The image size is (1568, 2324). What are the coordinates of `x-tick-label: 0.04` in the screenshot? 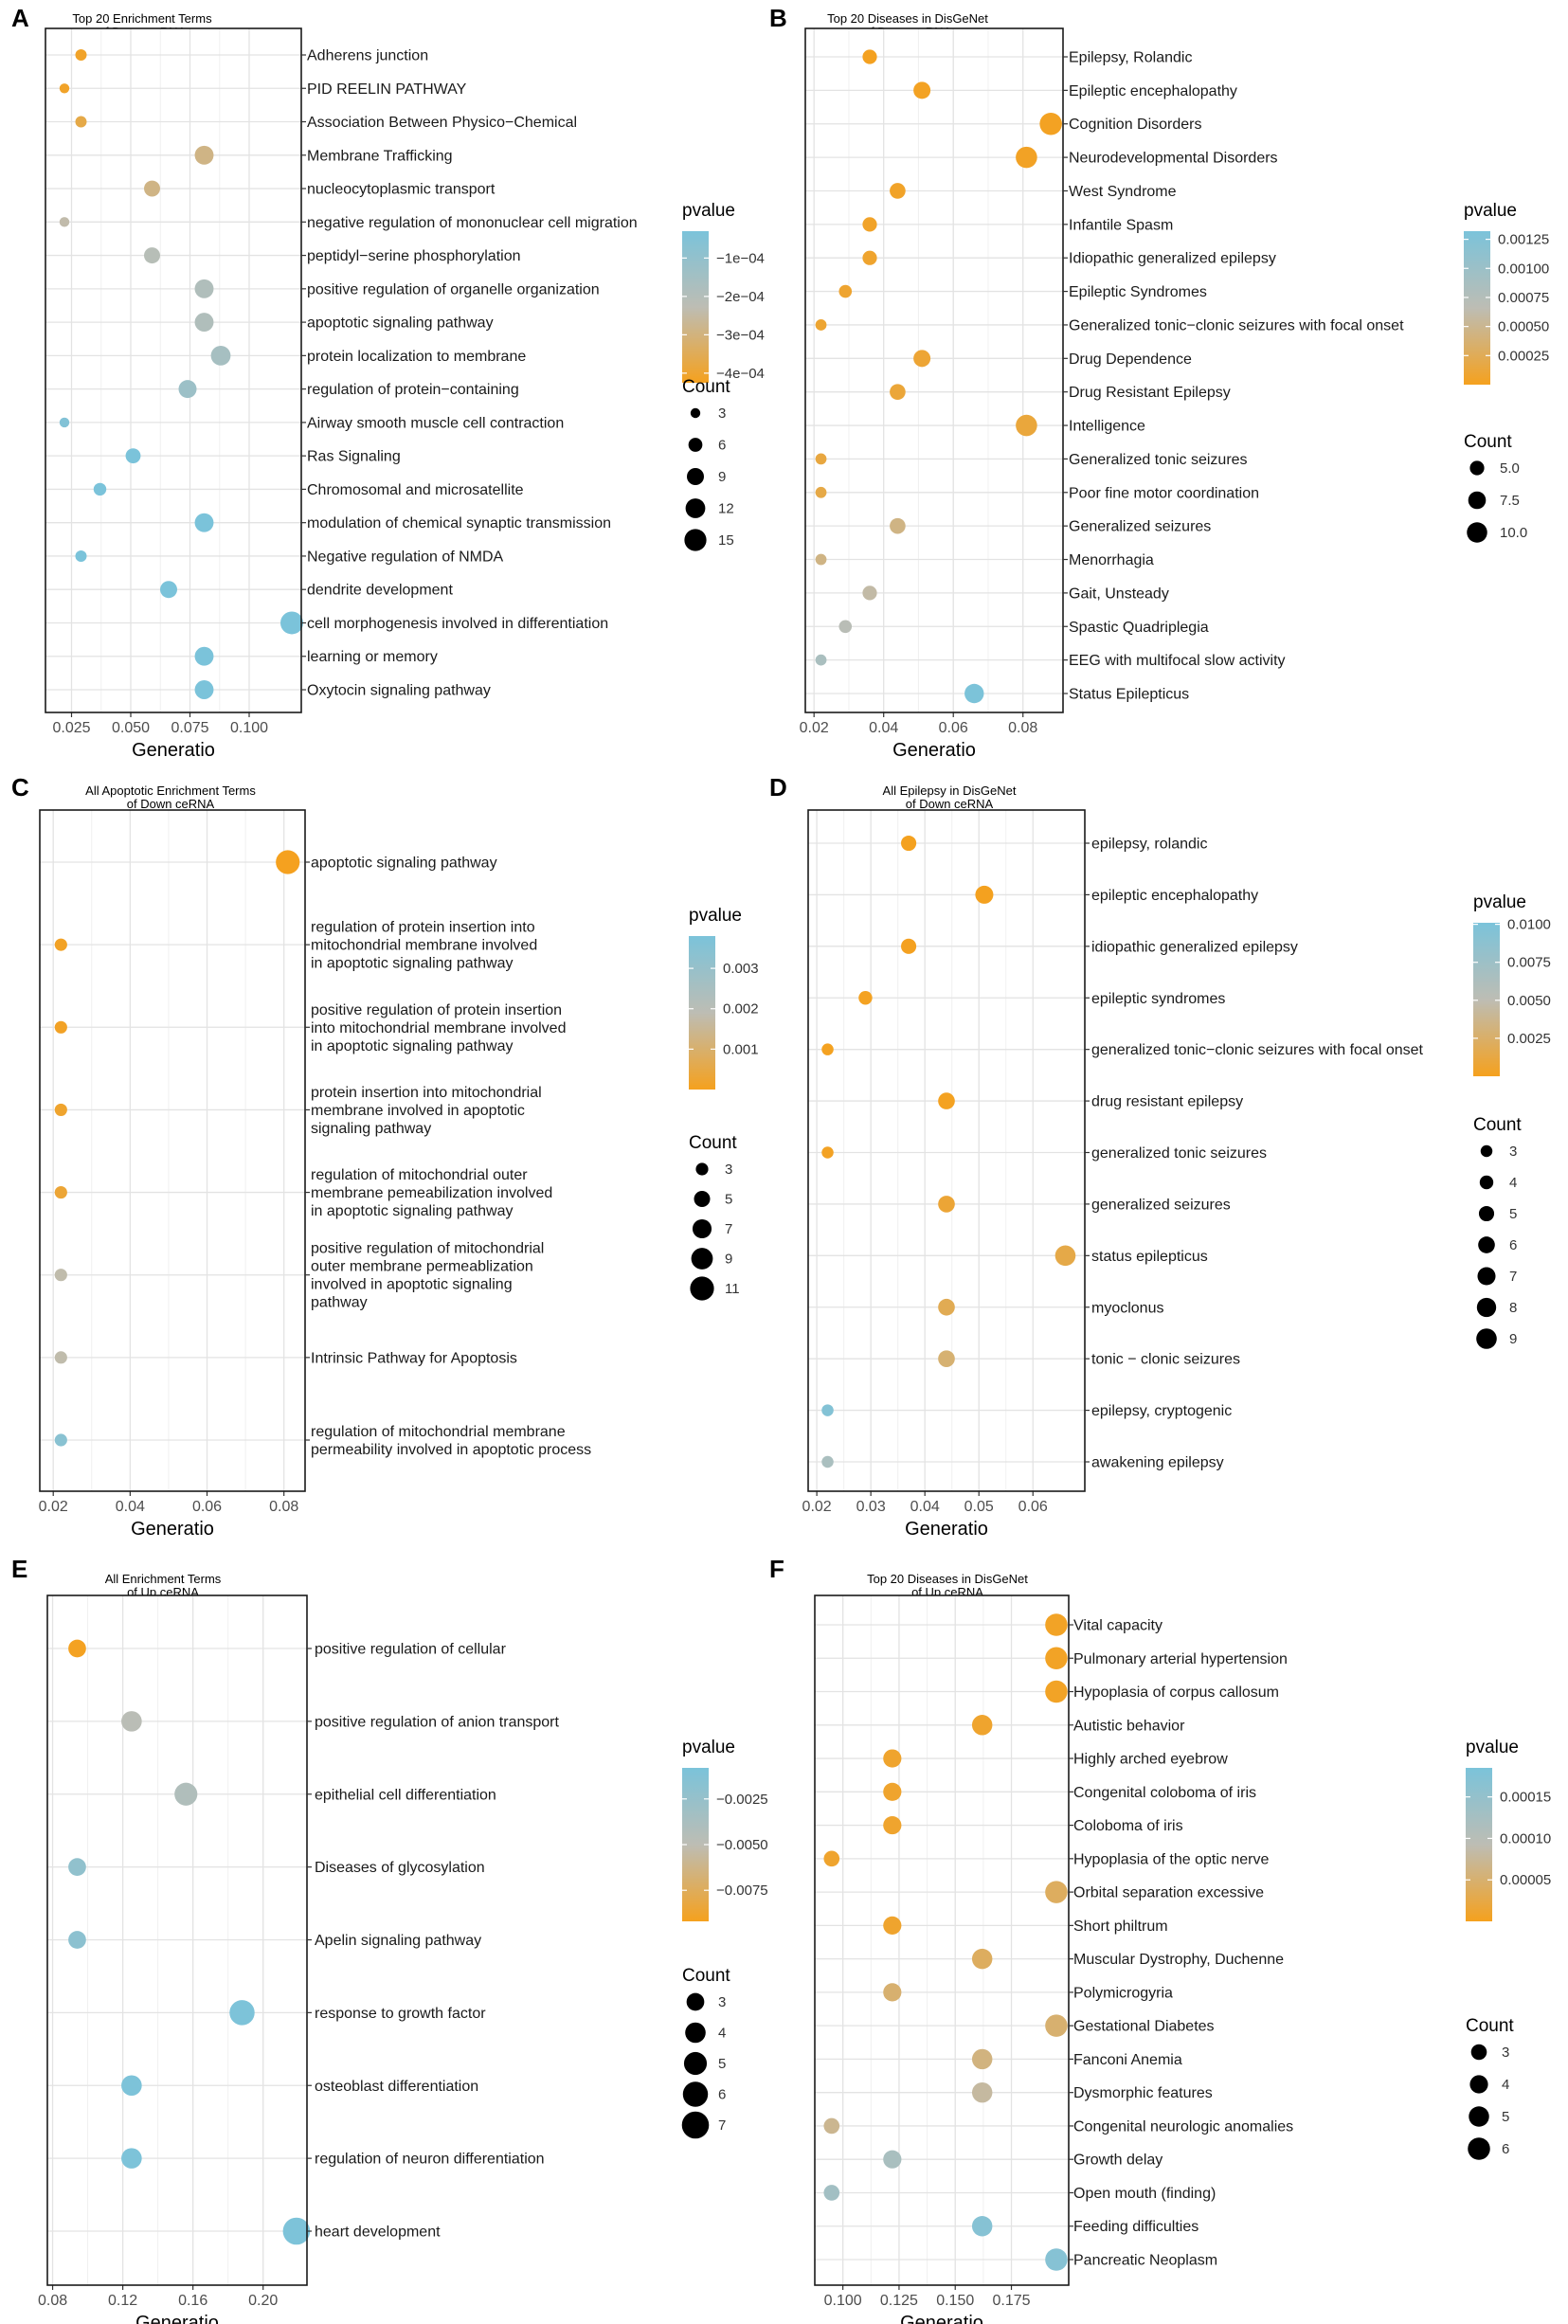 It's located at (925, 1507).